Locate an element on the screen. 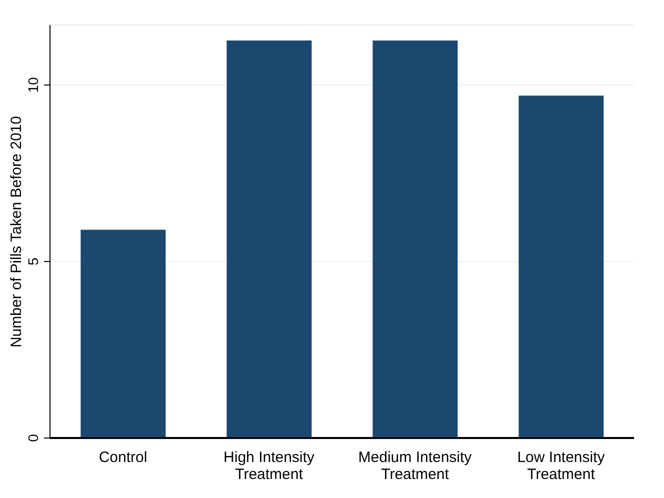  y-tick-label: 5 is located at coordinates (33, 261).